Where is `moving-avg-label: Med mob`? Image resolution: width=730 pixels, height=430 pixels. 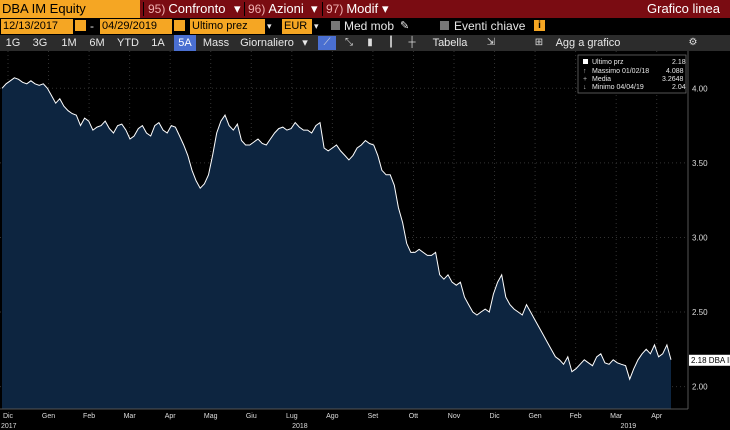
moving-avg-label: Med mob is located at coordinates (369, 26).